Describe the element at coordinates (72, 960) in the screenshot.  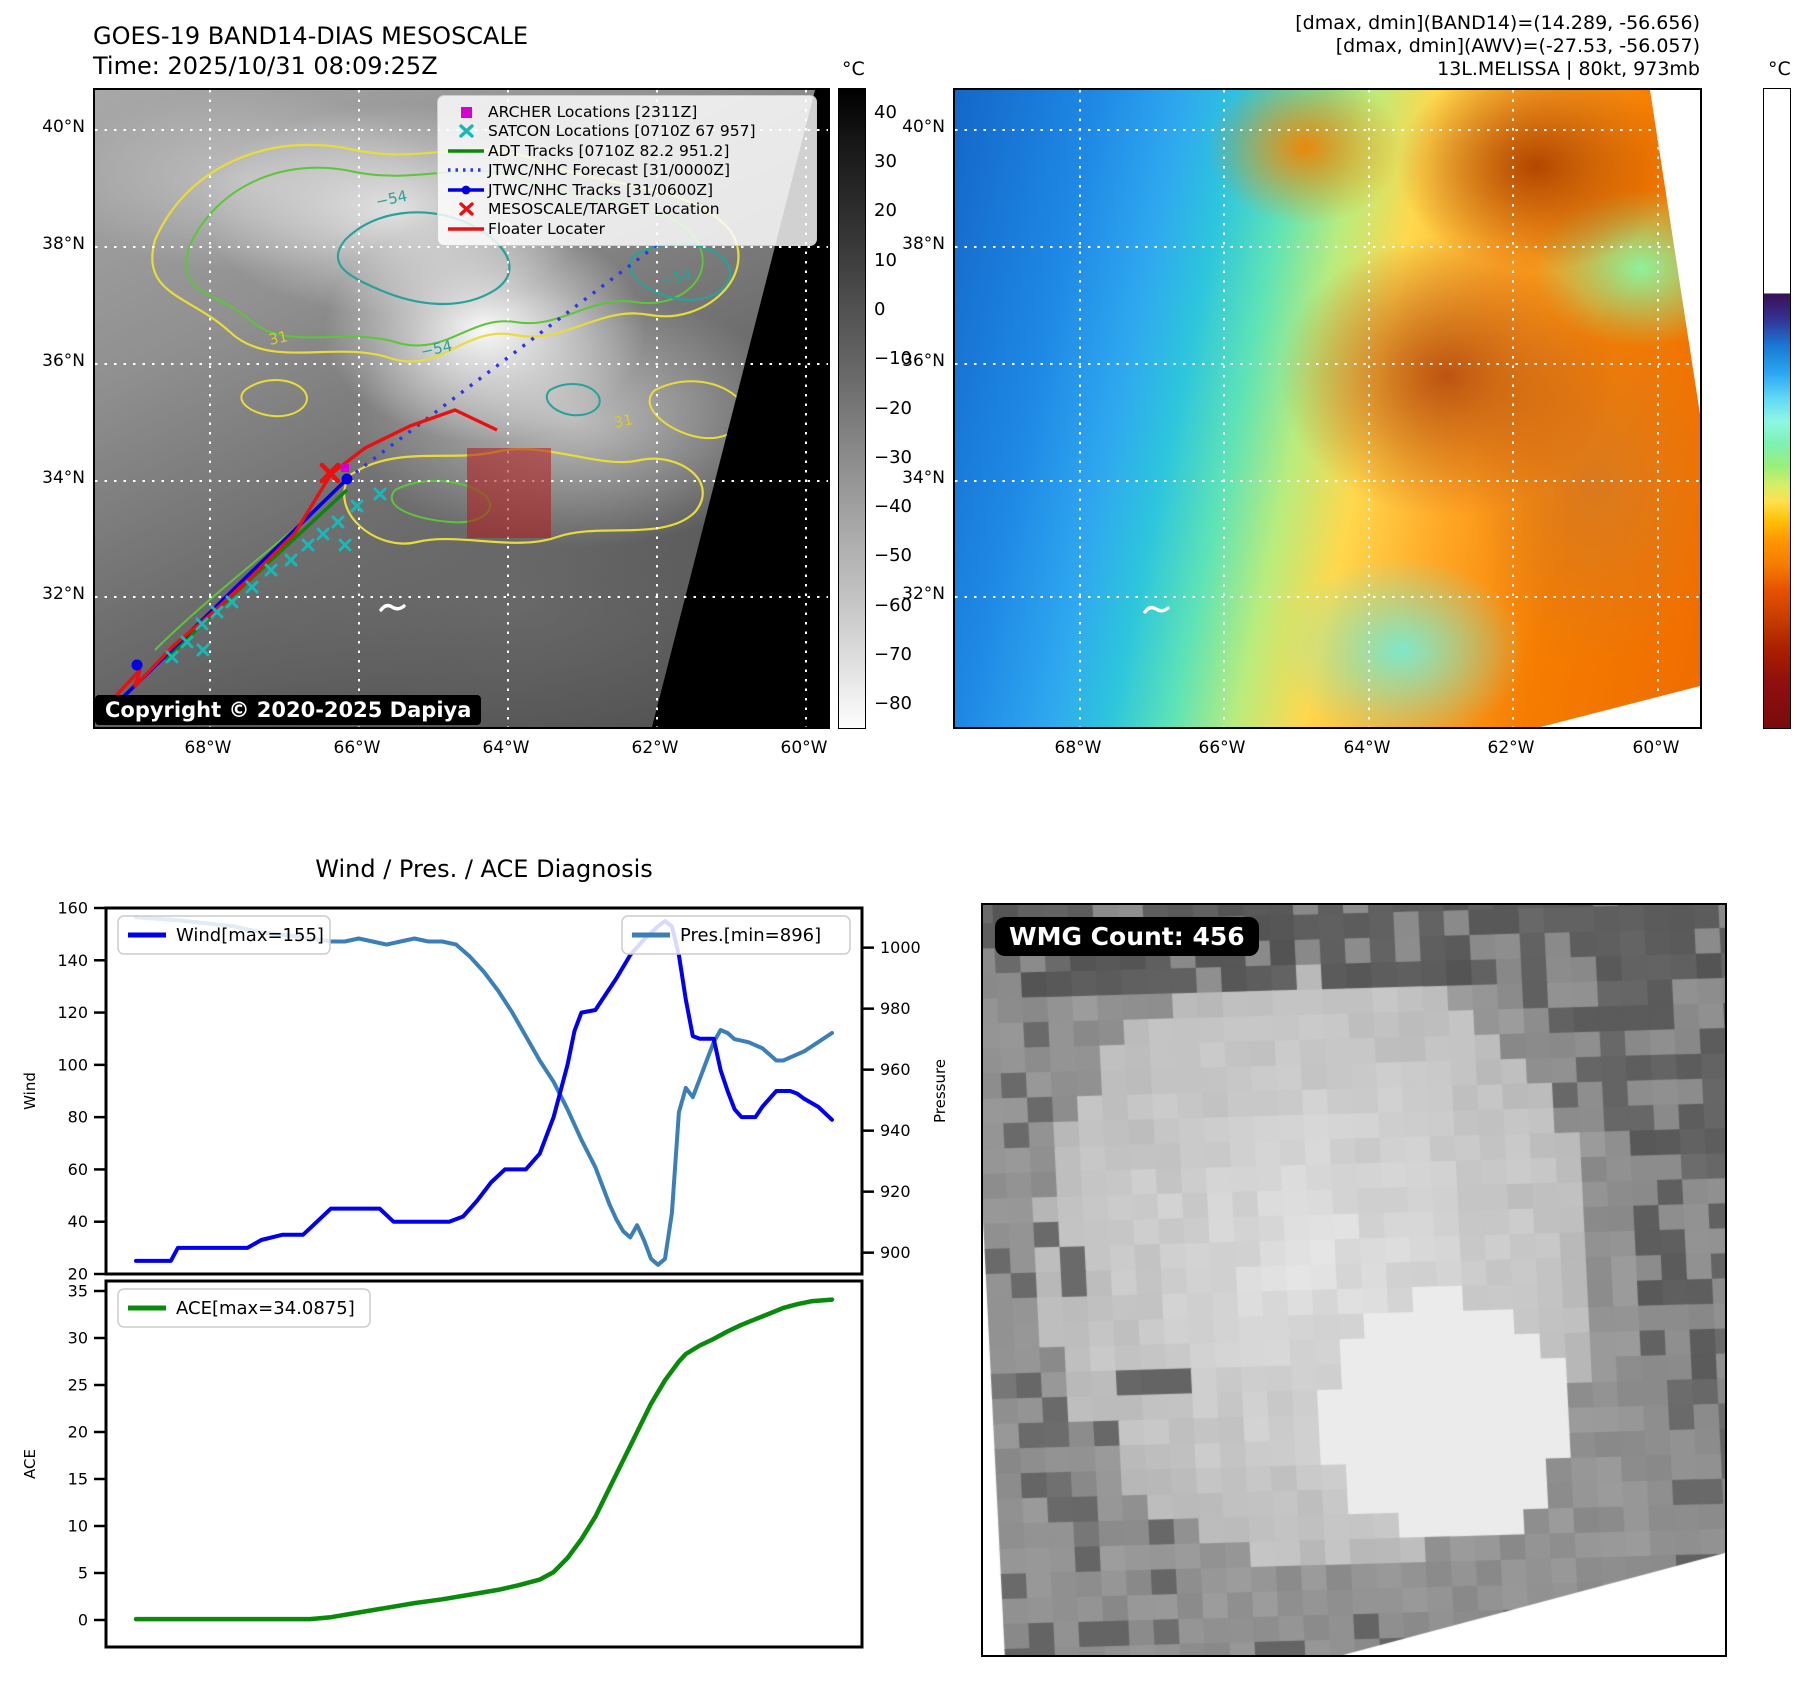
I see `svg-text: 140` at that location.